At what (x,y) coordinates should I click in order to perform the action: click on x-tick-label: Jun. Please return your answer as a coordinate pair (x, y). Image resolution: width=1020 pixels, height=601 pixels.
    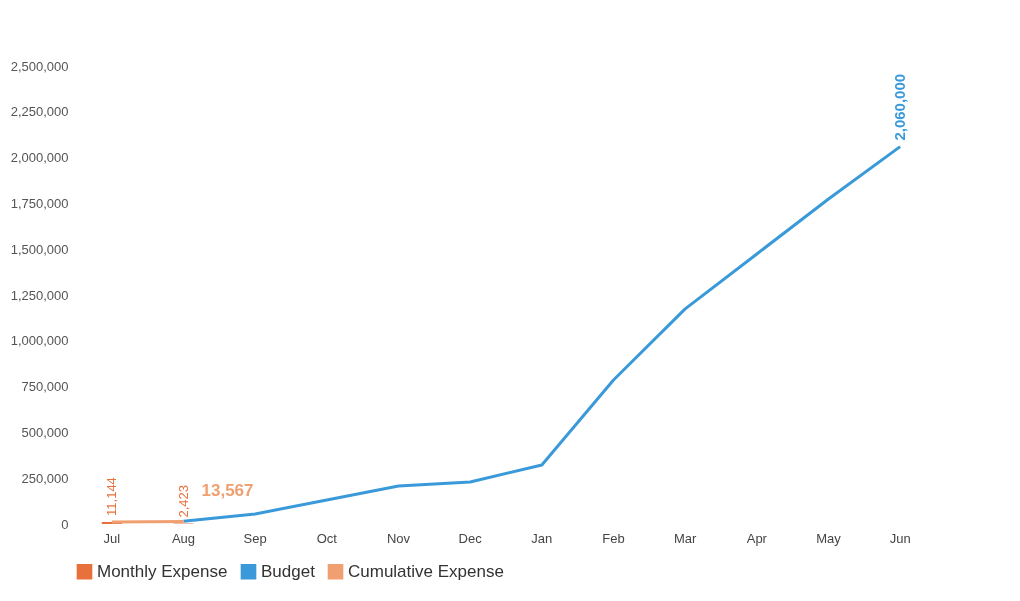
    Looking at the image, I should click on (900, 538).